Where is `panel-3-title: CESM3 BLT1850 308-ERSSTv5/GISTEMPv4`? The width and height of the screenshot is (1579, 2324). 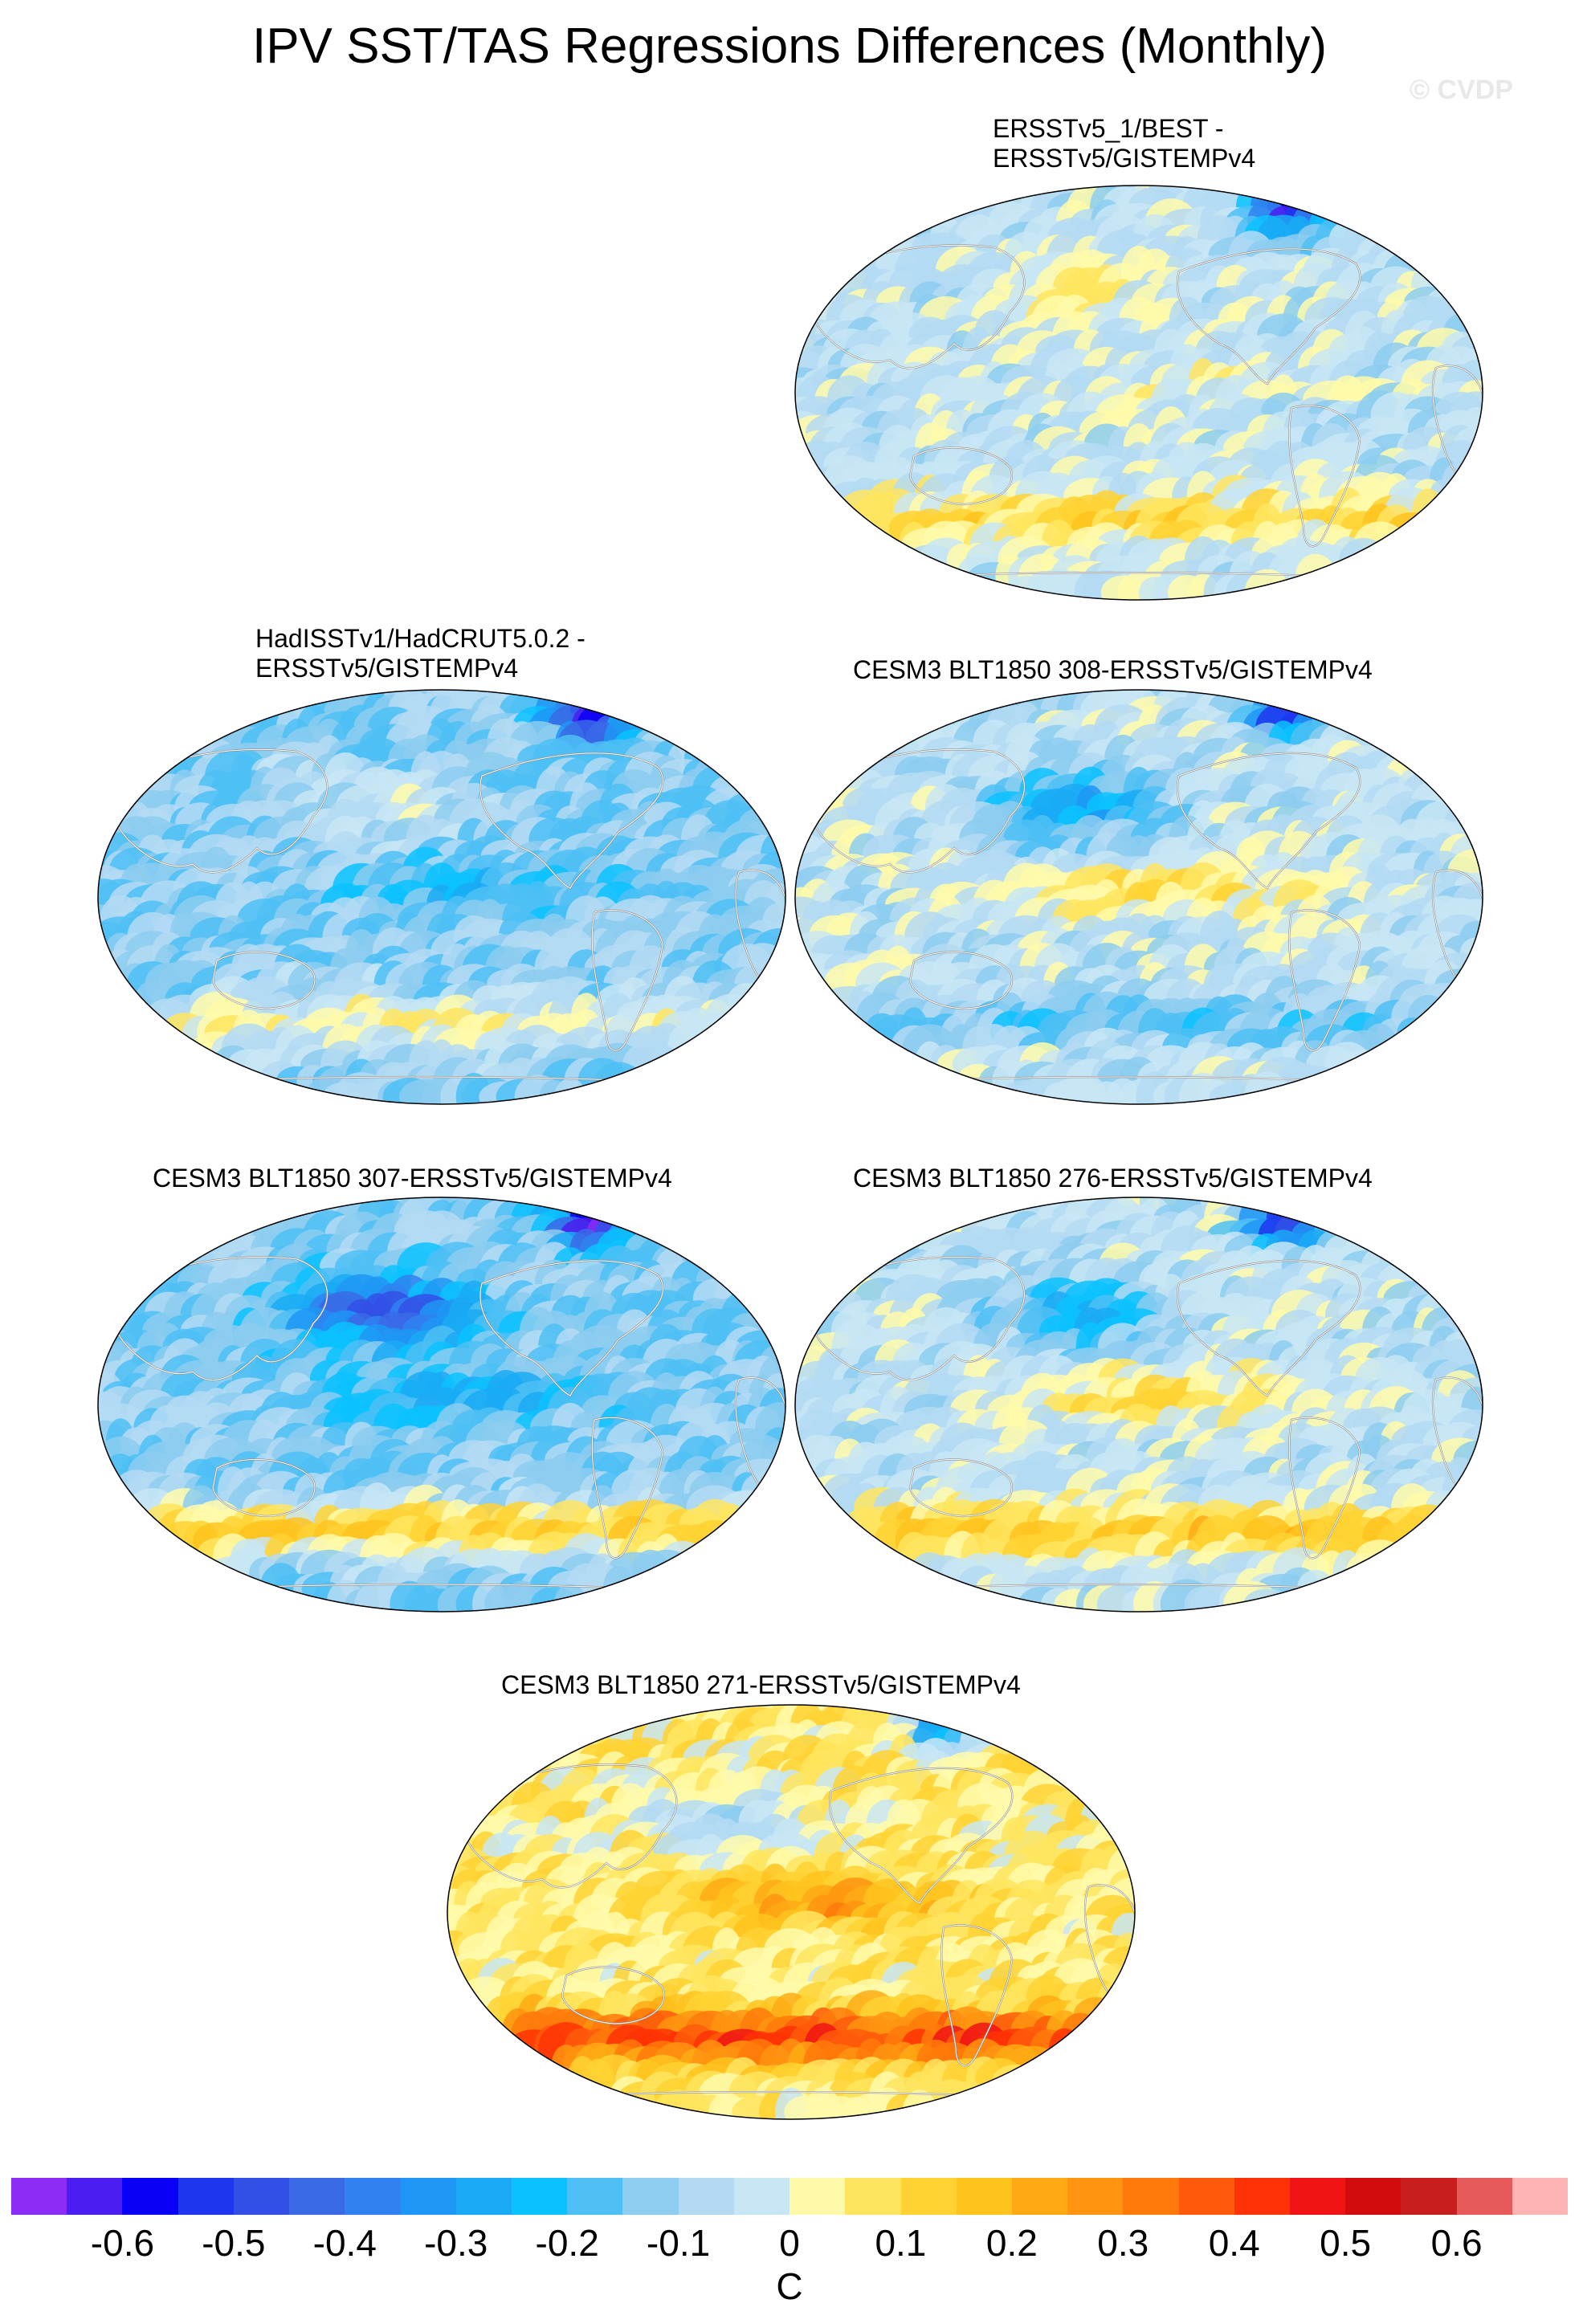
panel-3-title: CESM3 BLT1850 308-ERSSTv5/GISTEMPv4 is located at coordinates (1113, 670).